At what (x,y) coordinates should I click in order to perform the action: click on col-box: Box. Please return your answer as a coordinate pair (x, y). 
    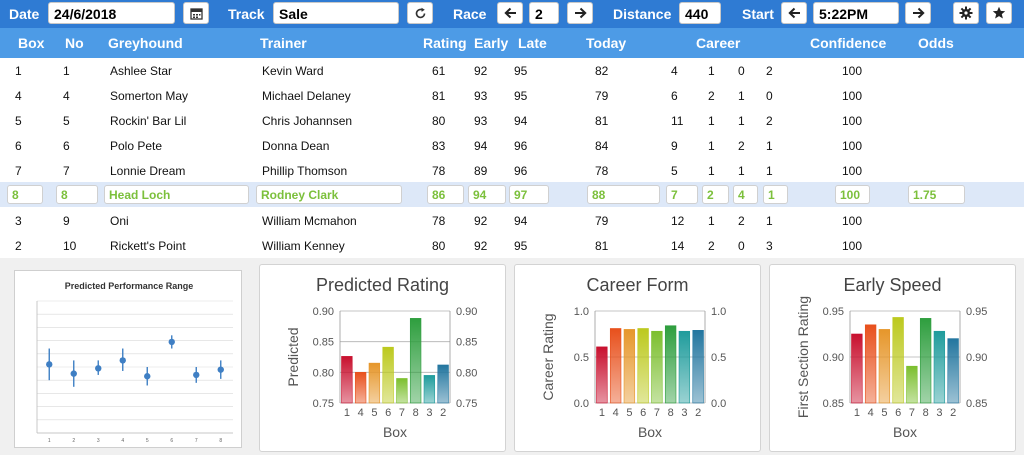
    Looking at the image, I should click on (31, 43).